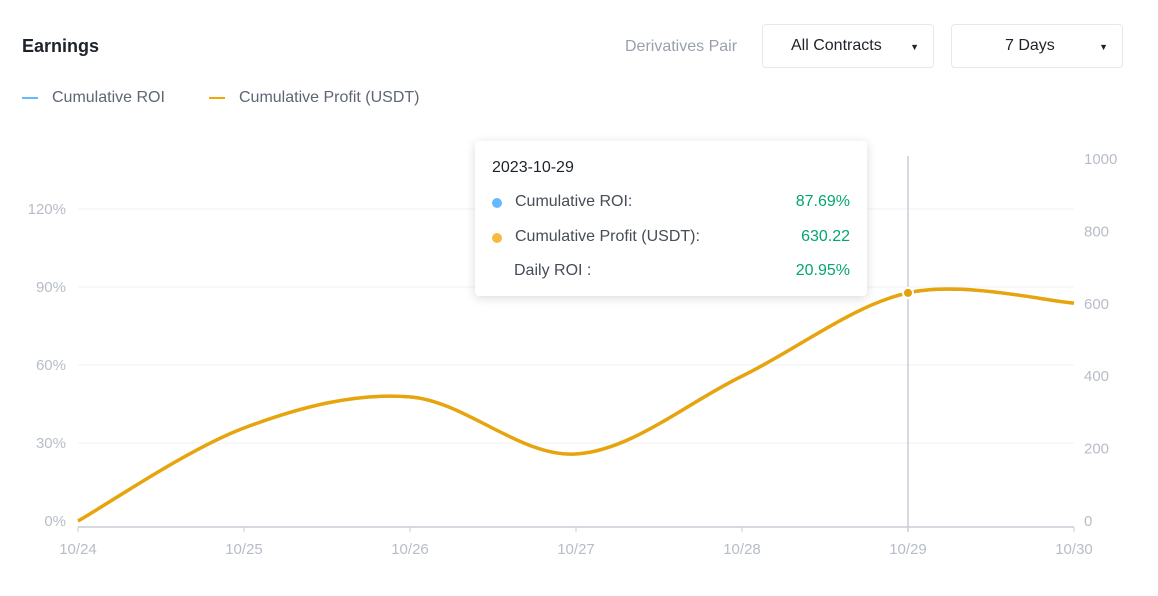 The image size is (1158, 596). I want to click on profit-swatch-icon, so click(217, 98).